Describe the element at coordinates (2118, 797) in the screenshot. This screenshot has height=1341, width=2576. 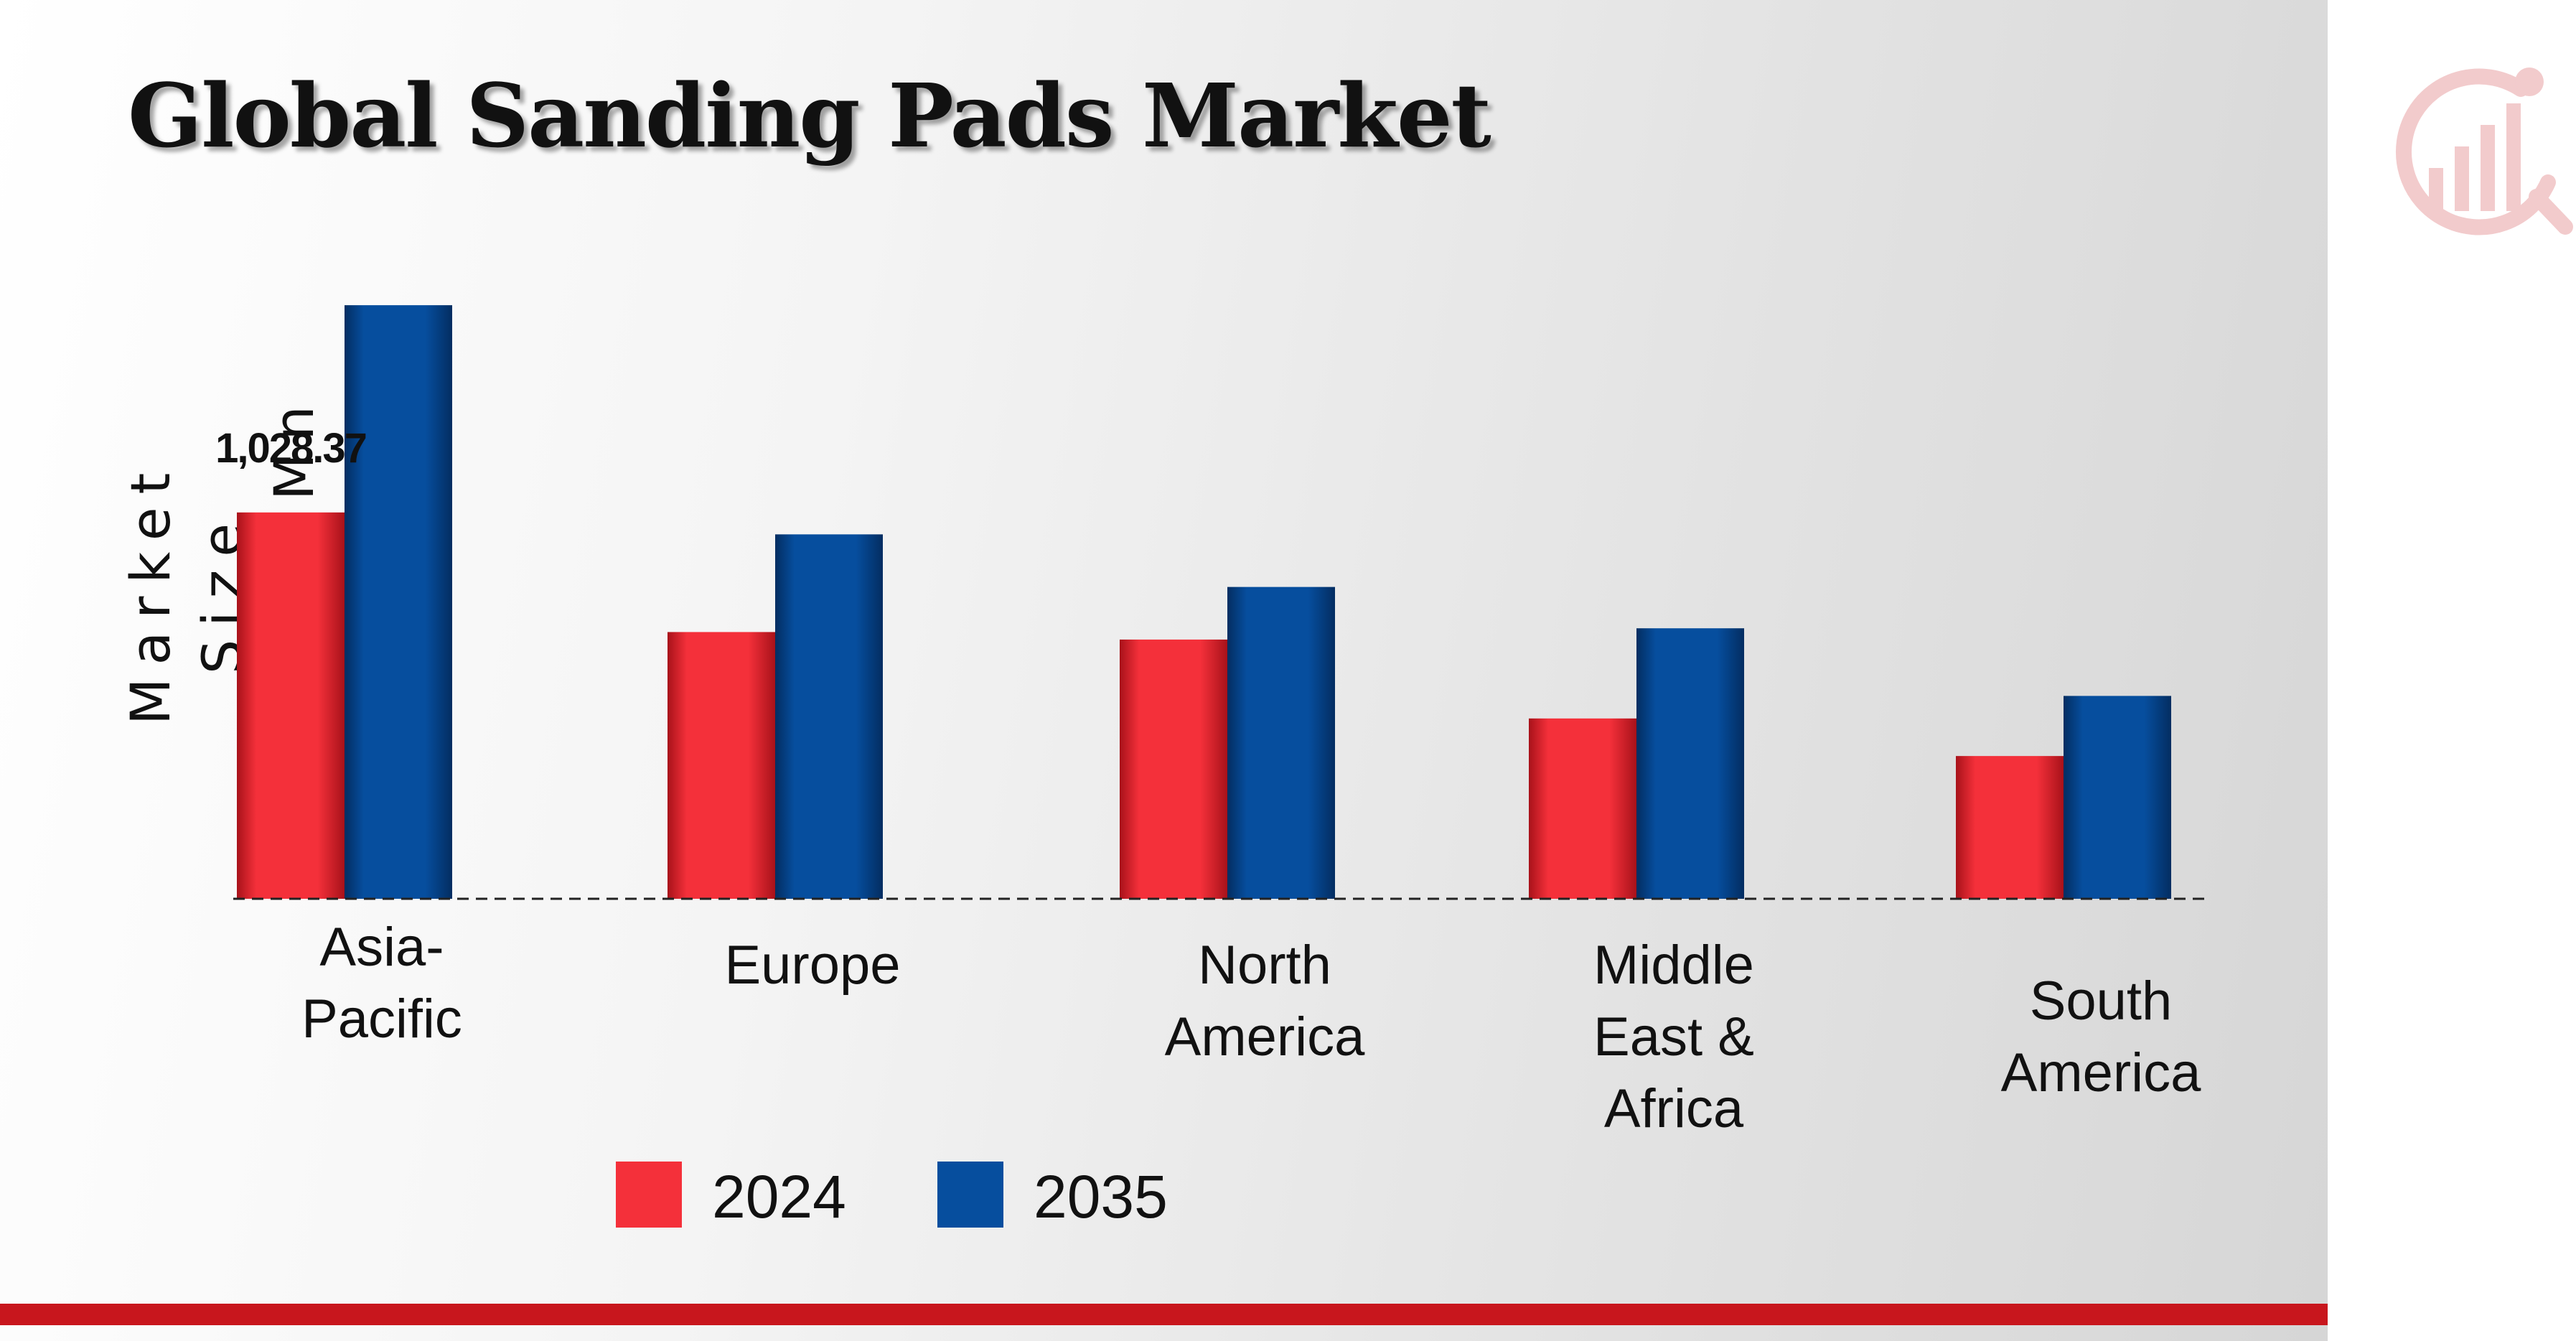
I see `bar-2035-south-america` at that location.